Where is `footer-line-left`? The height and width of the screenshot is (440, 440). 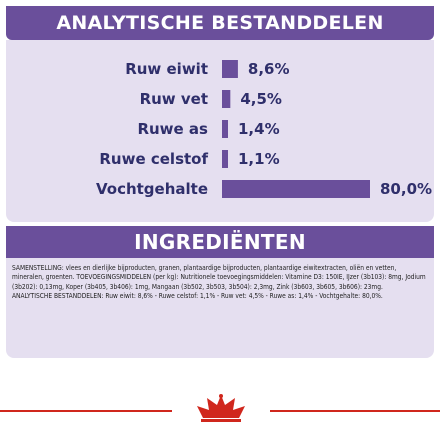 footer-line-left is located at coordinates (86, 411).